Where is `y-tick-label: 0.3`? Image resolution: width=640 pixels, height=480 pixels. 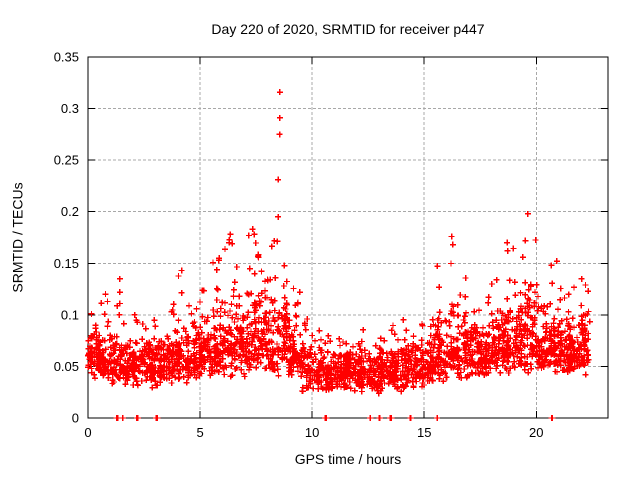
y-tick-label: 0.3 is located at coordinates (70, 108).